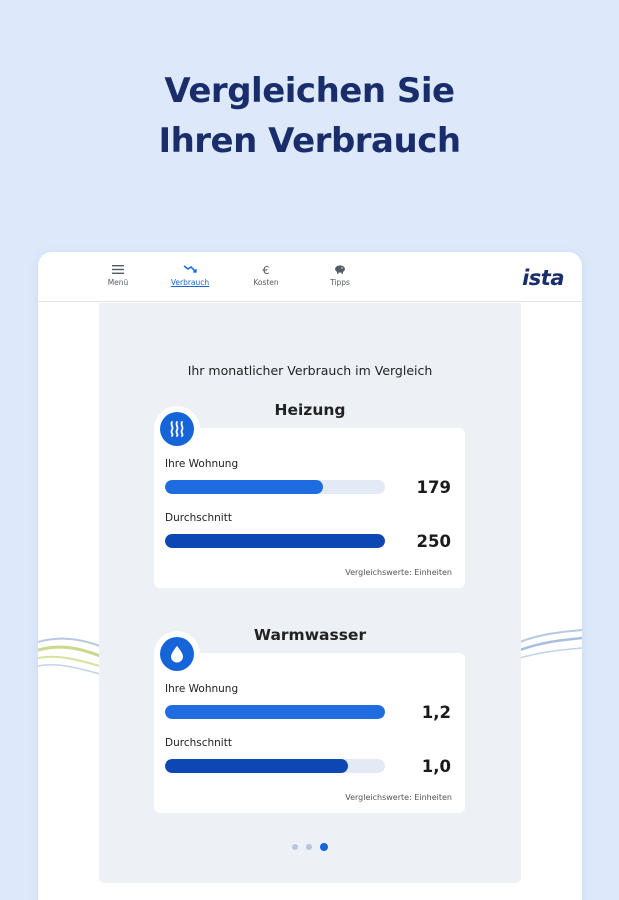  Describe the element at coordinates (266, 270) in the screenshot. I see `euro-icon: €` at that location.